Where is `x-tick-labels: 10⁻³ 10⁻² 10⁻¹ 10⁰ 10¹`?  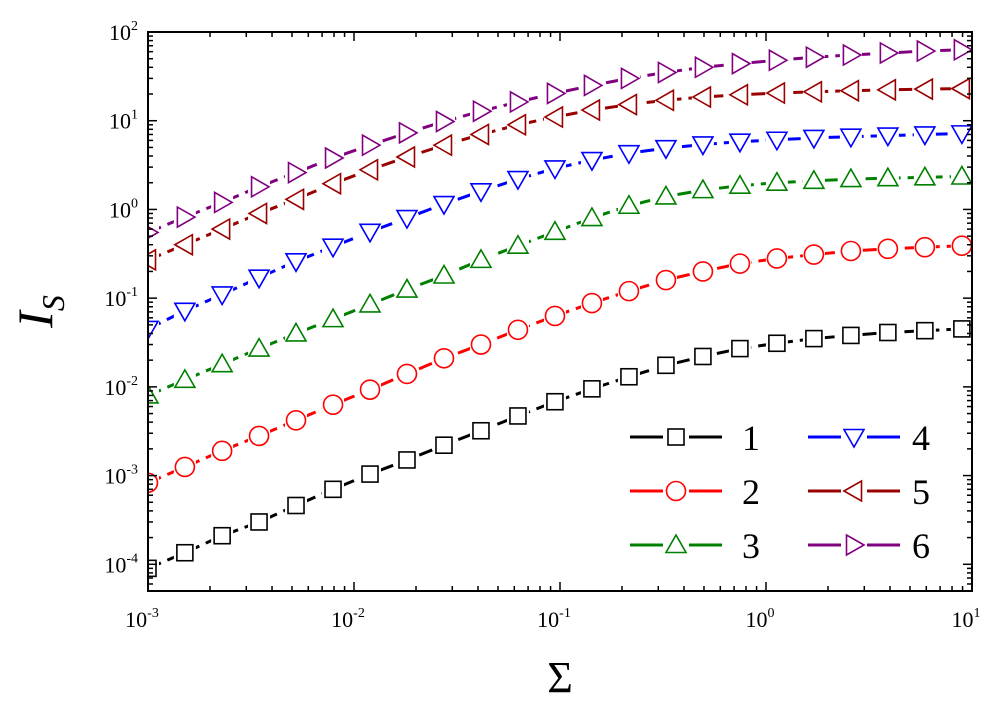
x-tick-labels: 10⁻³ 10⁻² 10⁻¹ 10⁰ 10¹ is located at coordinates (552, 619).